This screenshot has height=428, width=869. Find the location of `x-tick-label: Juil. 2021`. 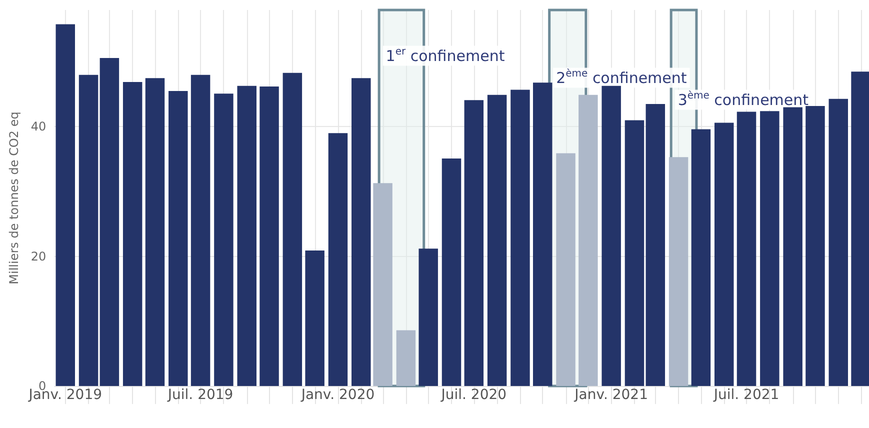

x-tick-label: Juil. 2021 is located at coordinates (746, 395).